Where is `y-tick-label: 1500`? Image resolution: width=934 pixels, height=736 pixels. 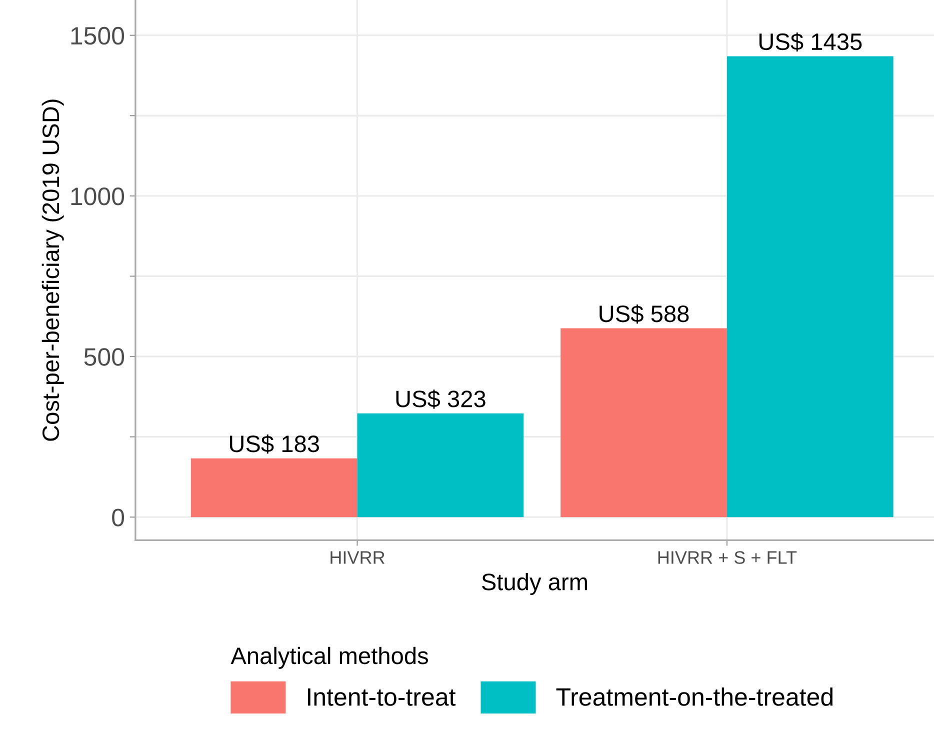 y-tick-label: 1500 is located at coordinates (97, 35).